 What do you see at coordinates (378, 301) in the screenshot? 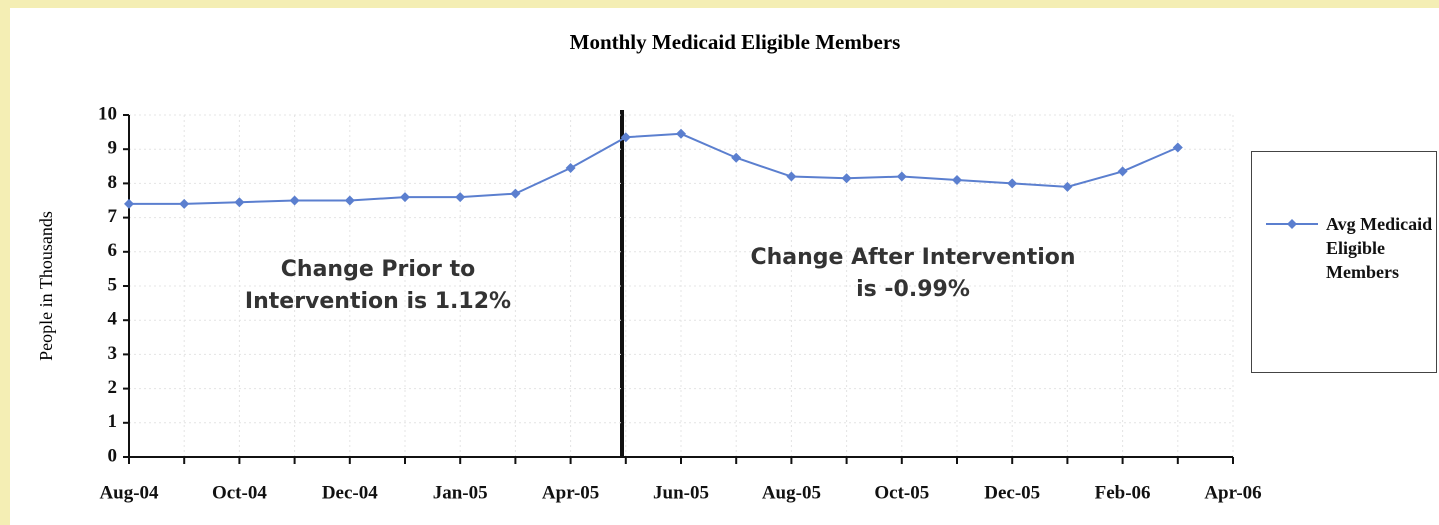
I see `annotation: Intervention is 1.12%` at bounding box center [378, 301].